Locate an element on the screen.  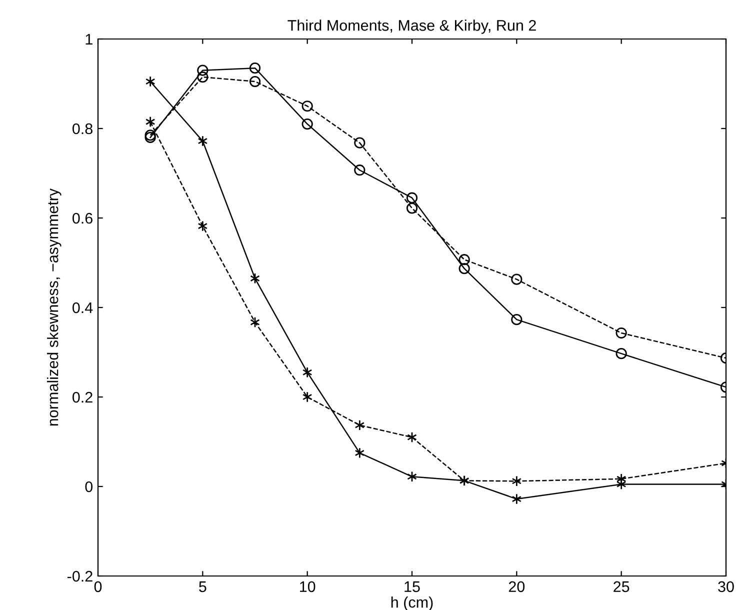
x-tick-label: 30 is located at coordinates (726, 586).